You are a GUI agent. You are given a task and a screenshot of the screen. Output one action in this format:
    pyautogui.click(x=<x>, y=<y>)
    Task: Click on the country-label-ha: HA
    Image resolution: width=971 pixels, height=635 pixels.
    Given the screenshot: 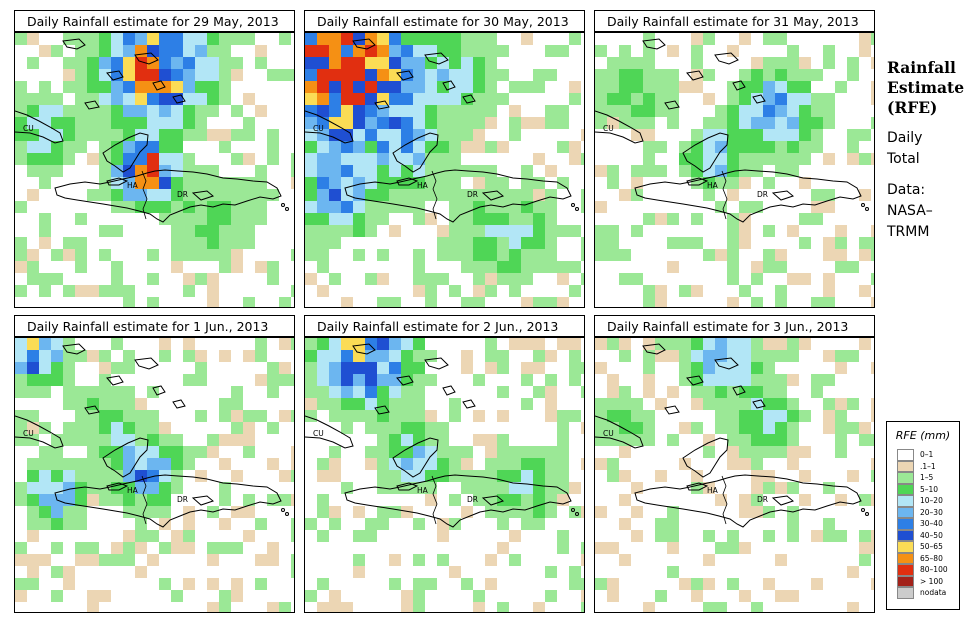 What is the action you would take?
    pyautogui.click(x=713, y=185)
    